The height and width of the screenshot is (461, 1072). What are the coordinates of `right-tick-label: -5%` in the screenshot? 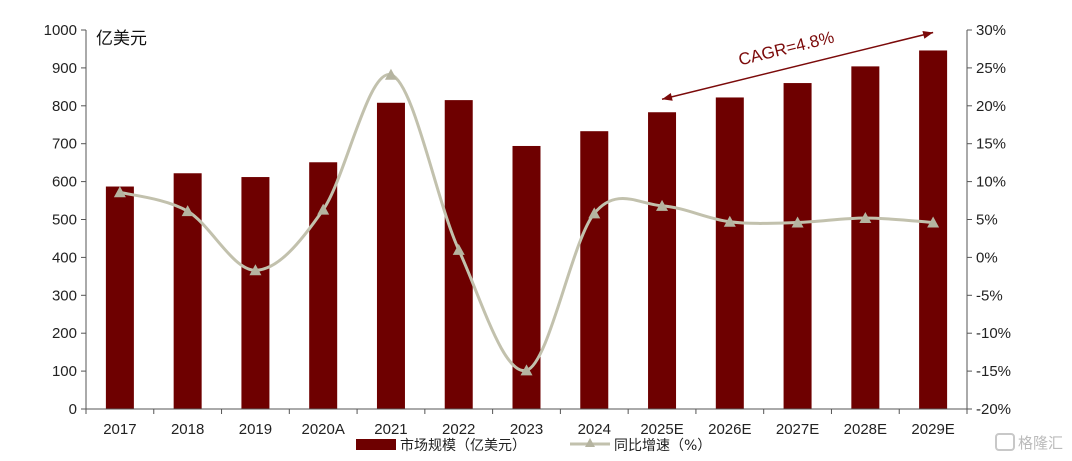 It's located at (989, 295).